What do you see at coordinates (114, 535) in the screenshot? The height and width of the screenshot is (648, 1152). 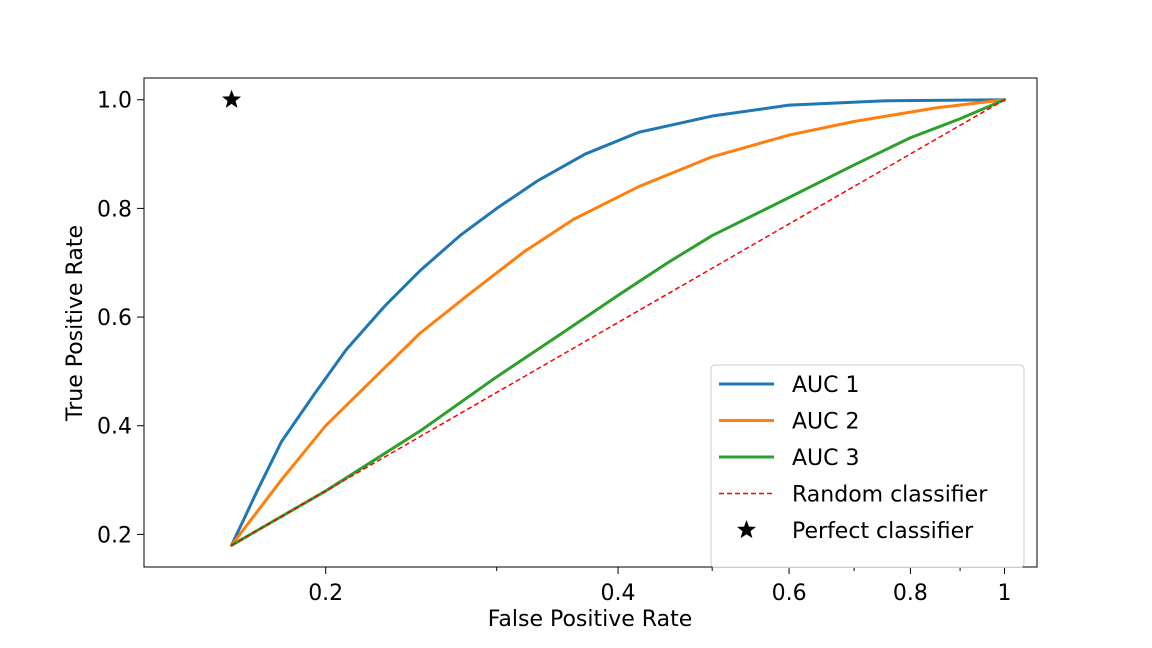 I see `y-tick-label: 0.2` at bounding box center [114, 535].